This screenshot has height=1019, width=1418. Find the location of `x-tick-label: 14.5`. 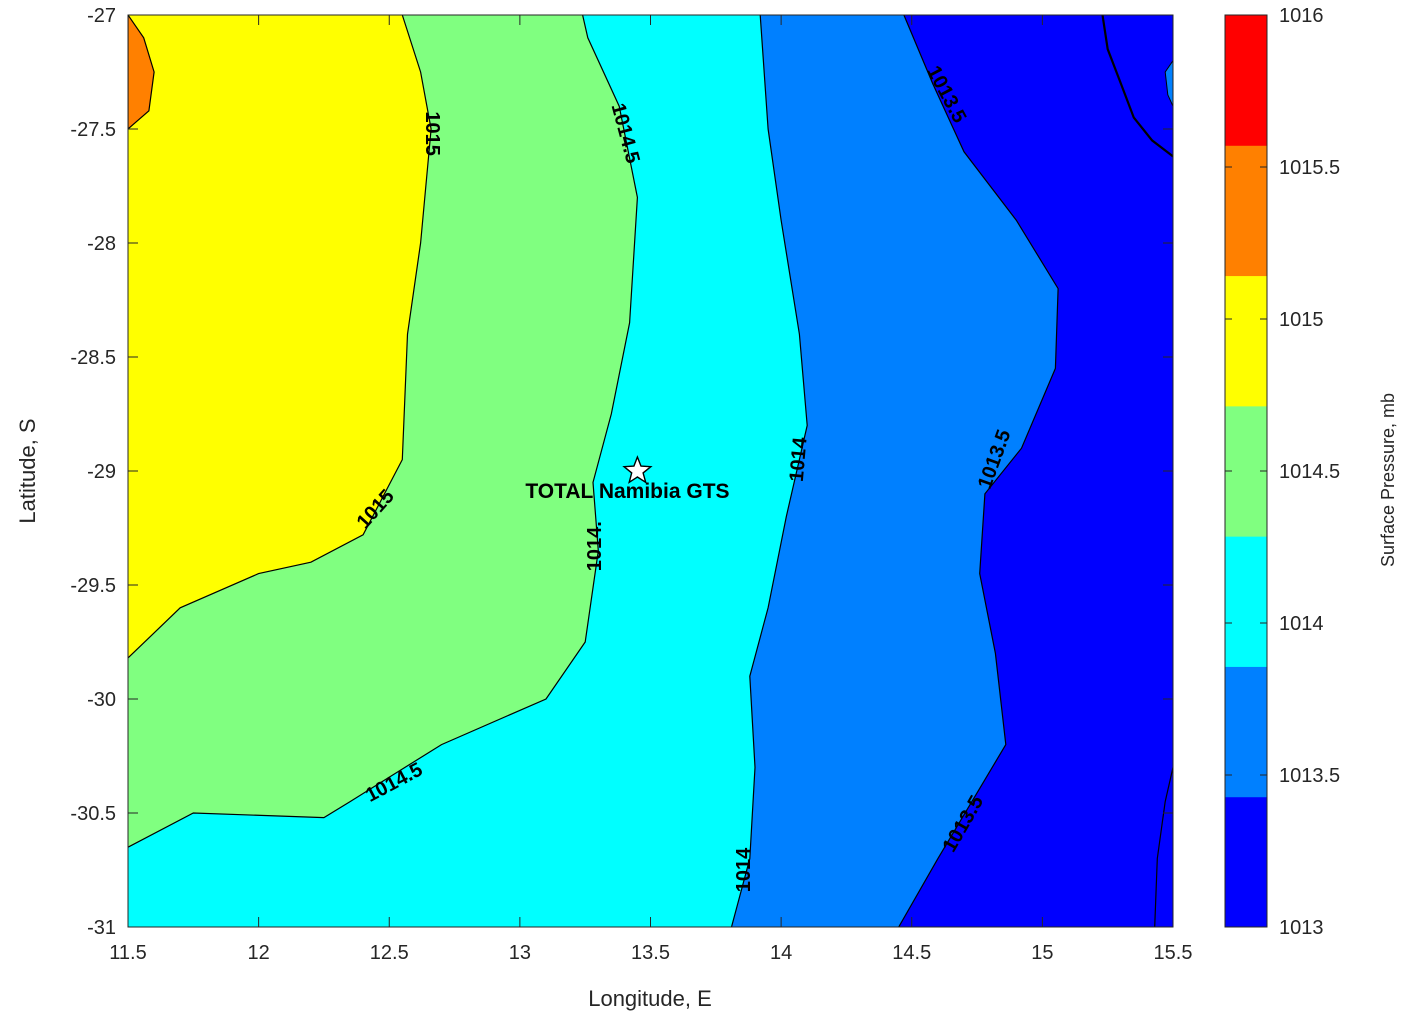

x-tick-label: 14.5 is located at coordinates (911, 953).